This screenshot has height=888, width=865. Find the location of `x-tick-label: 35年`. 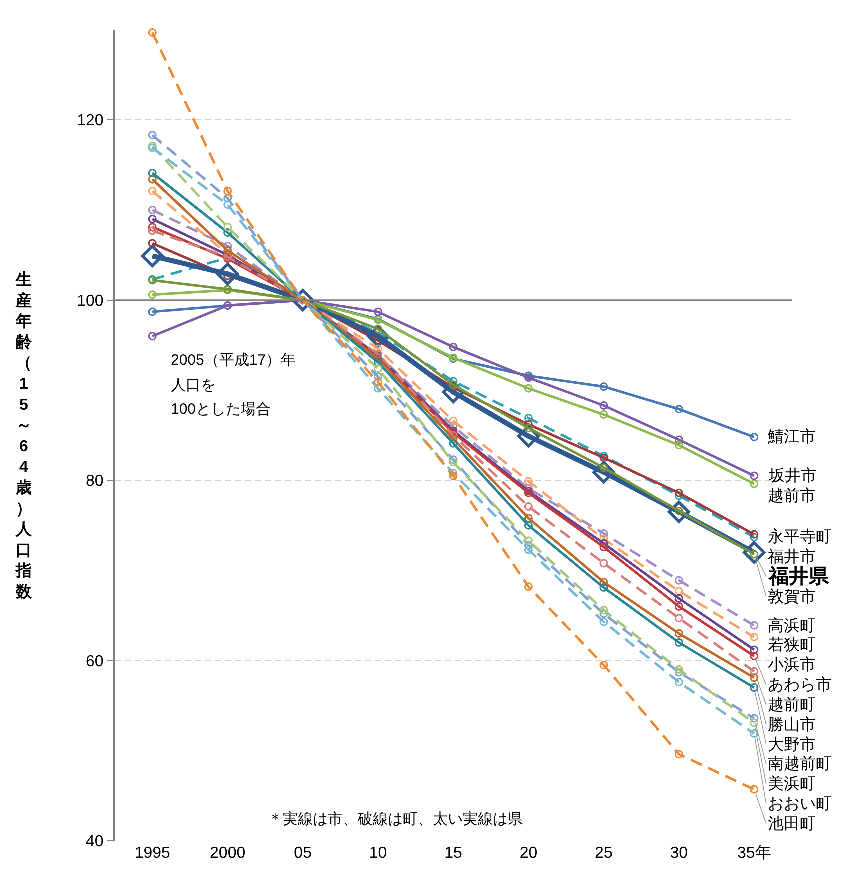

x-tick-label: 35年 is located at coordinates (754, 853).